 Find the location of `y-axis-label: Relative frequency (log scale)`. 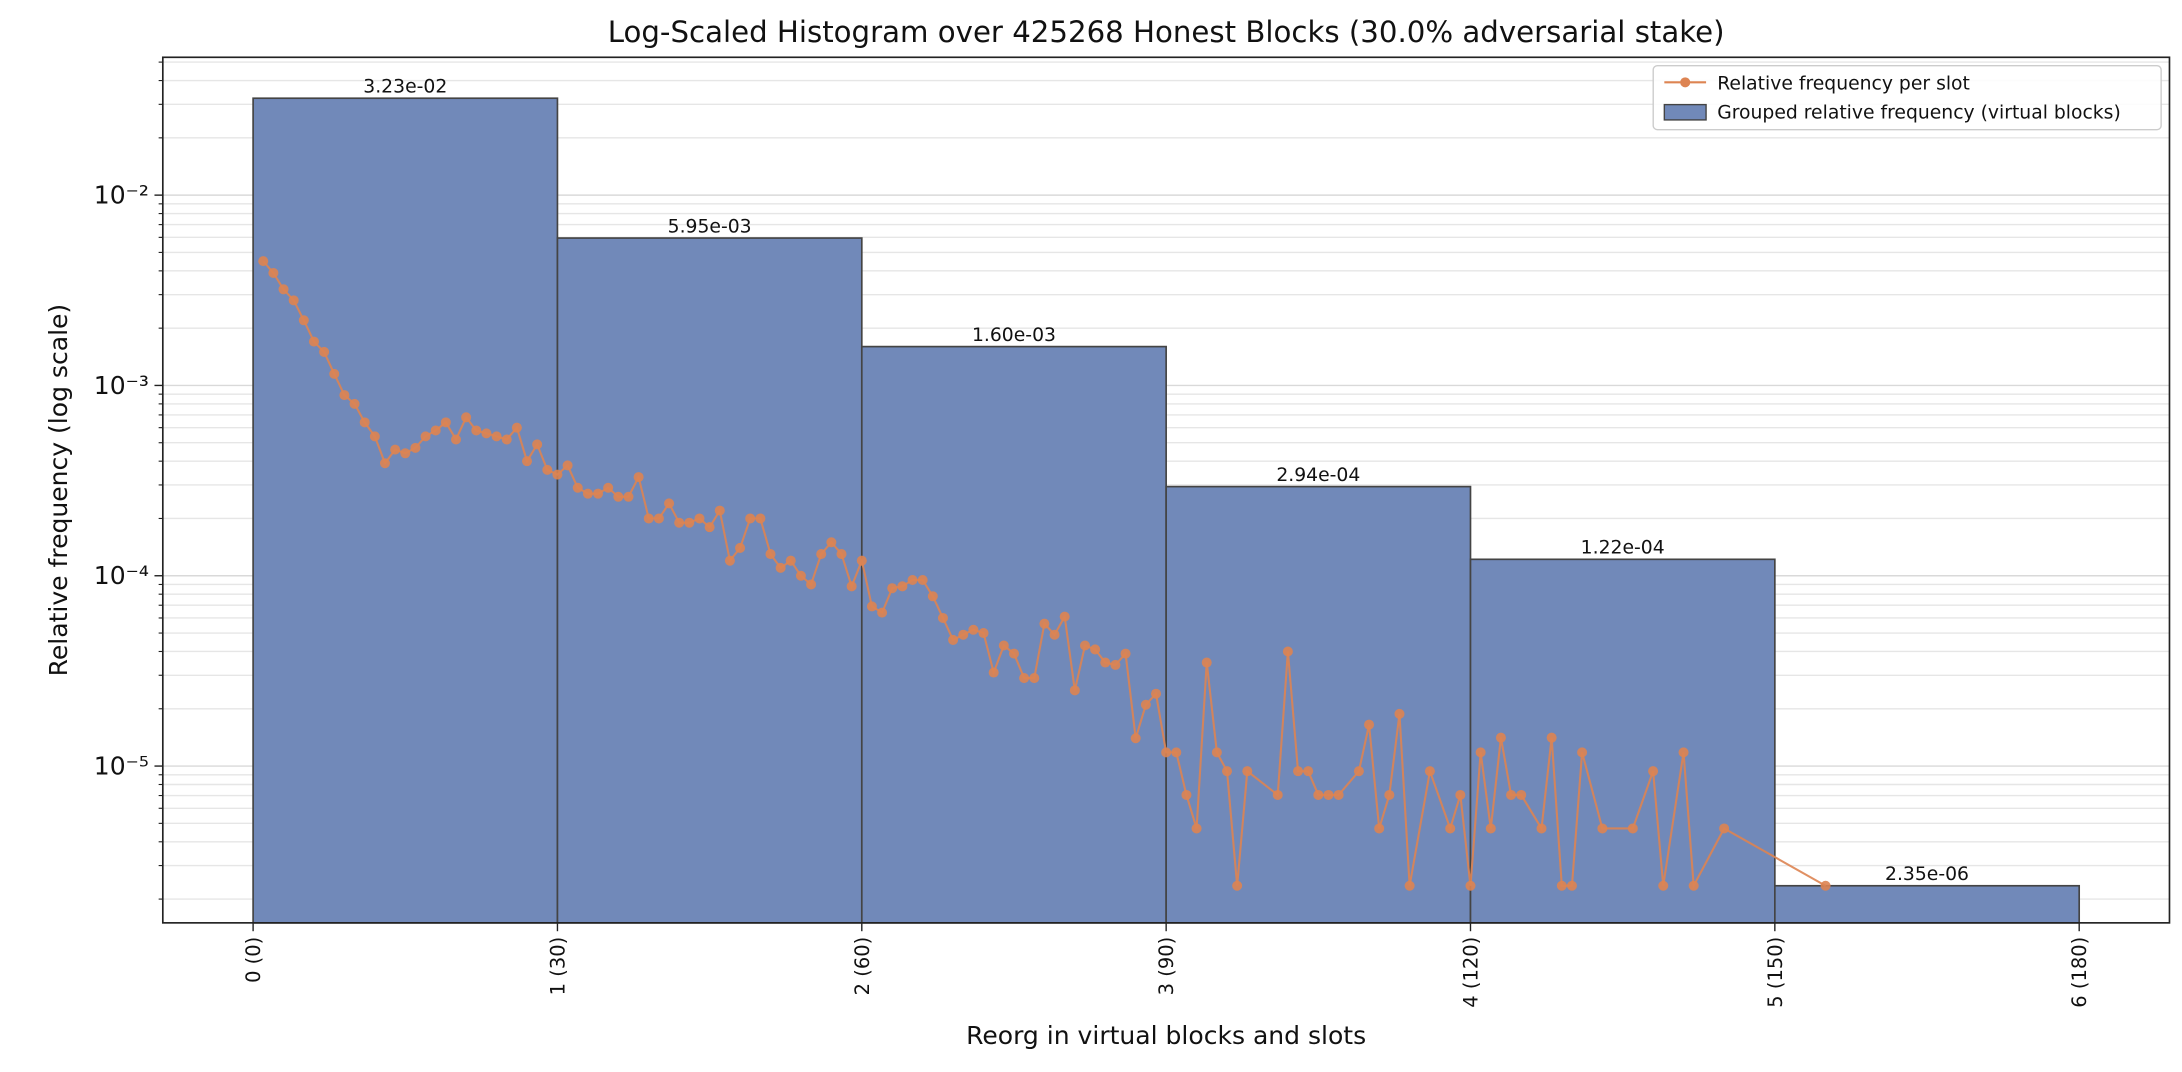

y-axis-label: Relative frequency (log scale) is located at coordinates (58, 490).